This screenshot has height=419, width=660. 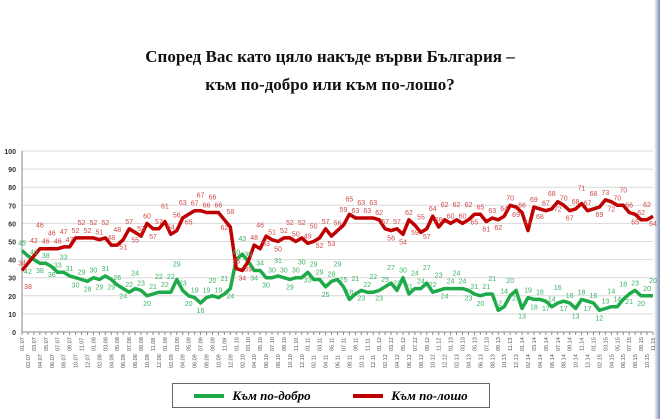 What do you see at coordinates (623, 284) in the screenshot?
I see `data-label: 18` at bounding box center [623, 284].